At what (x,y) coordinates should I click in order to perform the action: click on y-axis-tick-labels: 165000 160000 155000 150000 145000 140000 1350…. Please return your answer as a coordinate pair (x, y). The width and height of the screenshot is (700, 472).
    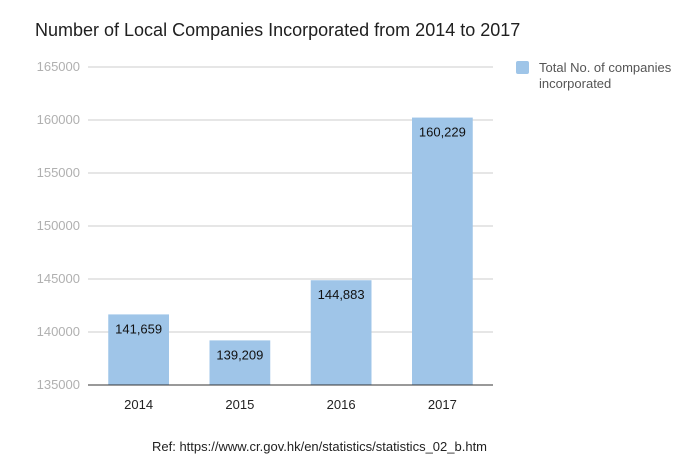
    Looking at the image, I should click on (58, 225).